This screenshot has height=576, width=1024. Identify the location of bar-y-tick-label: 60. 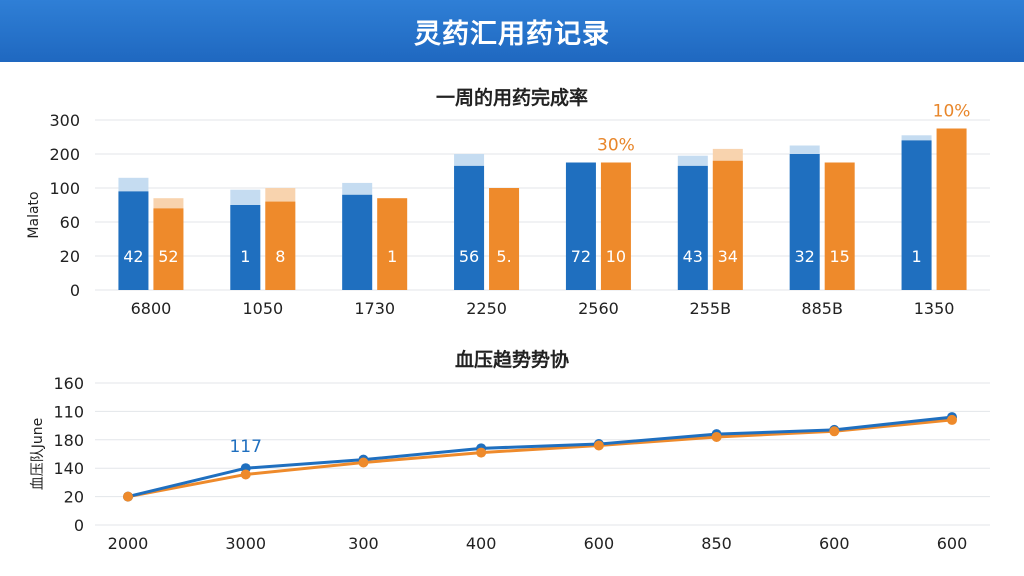
(70, 222).